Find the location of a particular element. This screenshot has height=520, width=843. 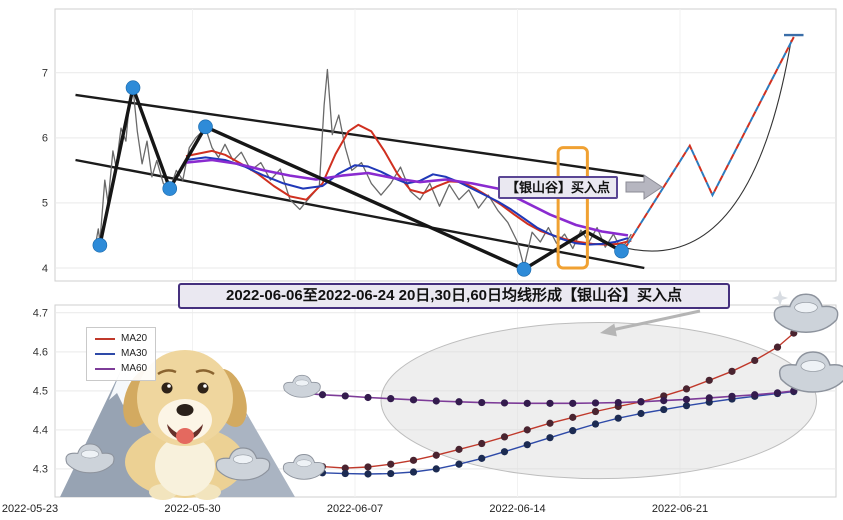

ma30-line-top is located at coordinates (407, 201).